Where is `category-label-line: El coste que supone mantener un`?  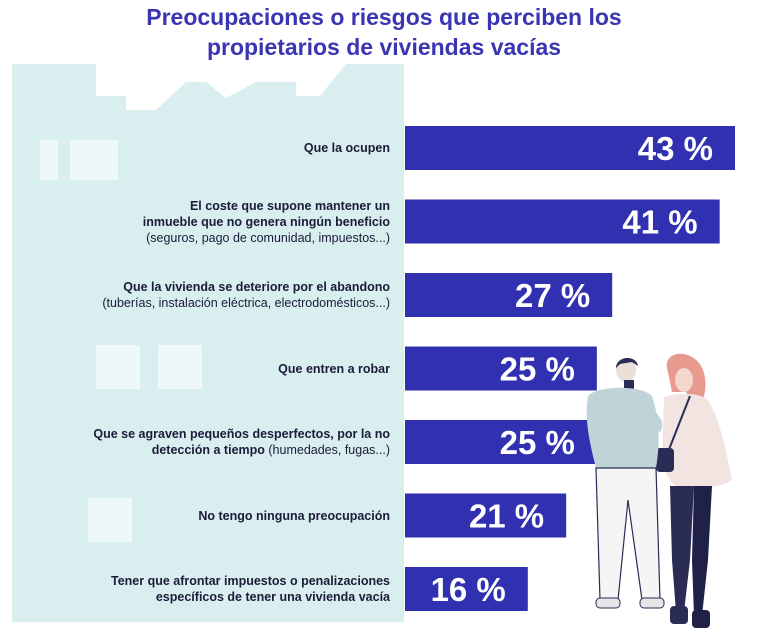 category-label-line: El coste que supone mantener un is located at coordinates (220, 206).